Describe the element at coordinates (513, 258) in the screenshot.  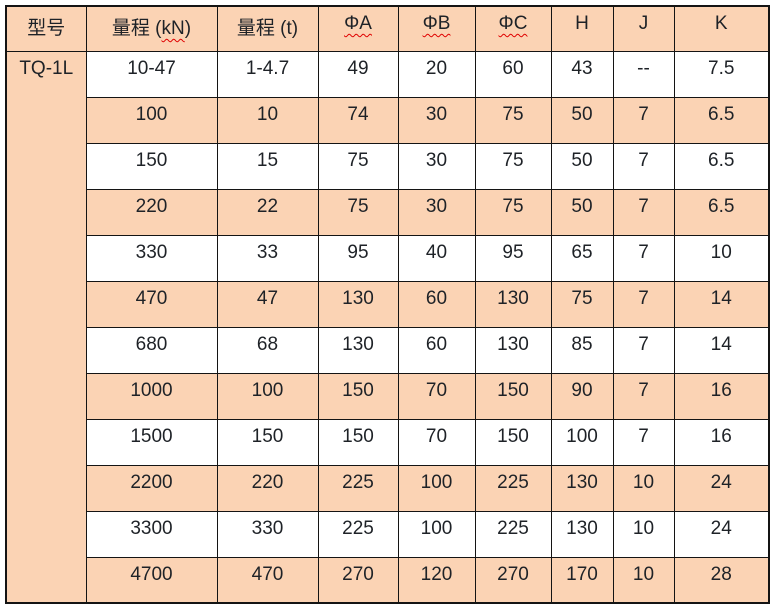
I see `cell-phi-c: 95` at that location.